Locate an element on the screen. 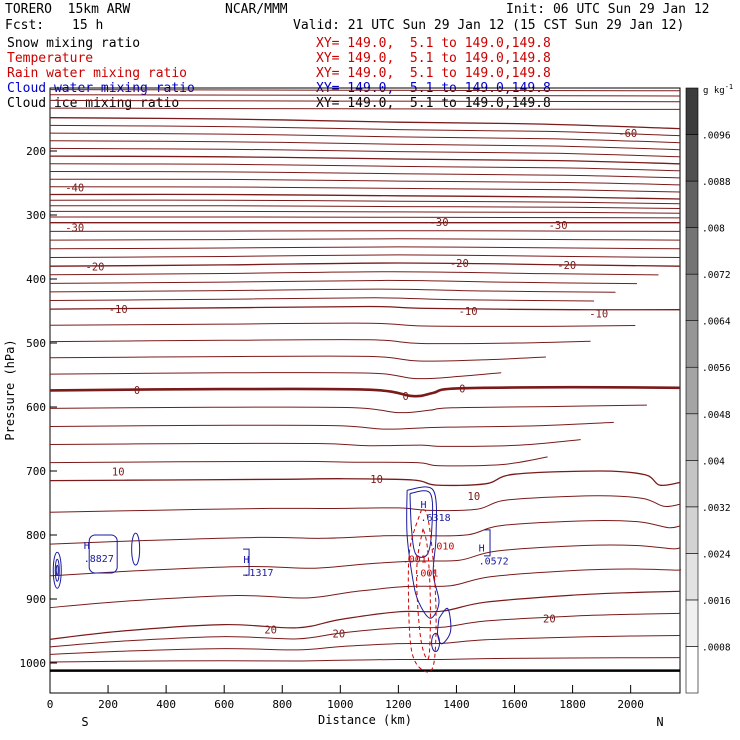  isotherm--48 is located at coordinates (365, 167).